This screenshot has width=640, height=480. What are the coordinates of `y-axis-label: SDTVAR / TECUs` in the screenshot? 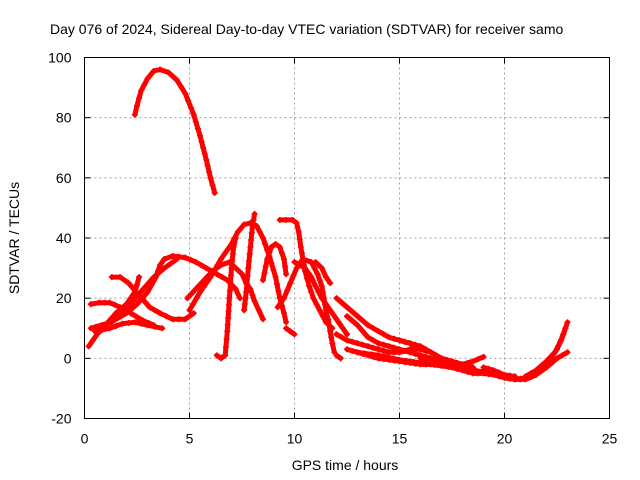 It's located at (14, 238).